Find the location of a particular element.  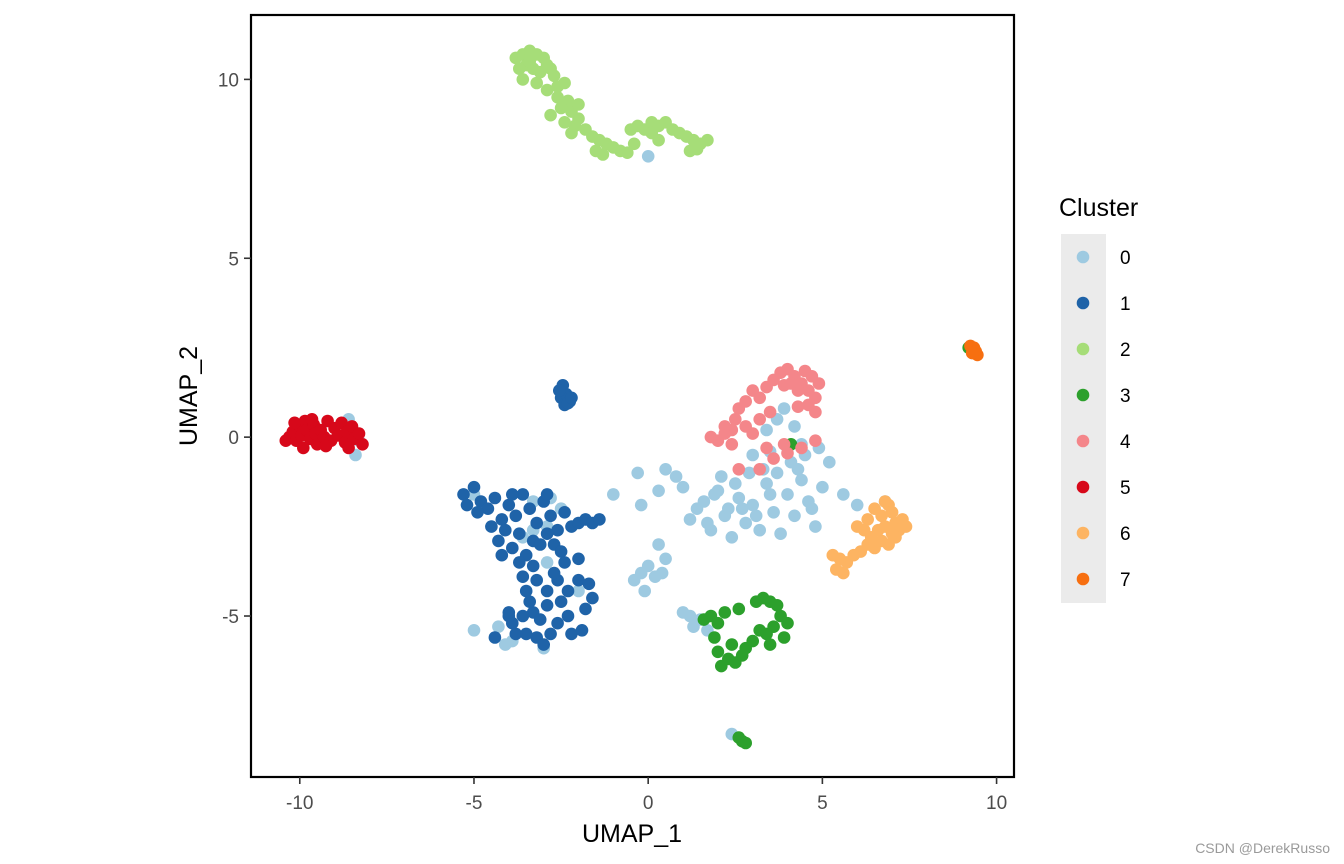

x-tick-label: -10 is located at coordinates (299, 803).